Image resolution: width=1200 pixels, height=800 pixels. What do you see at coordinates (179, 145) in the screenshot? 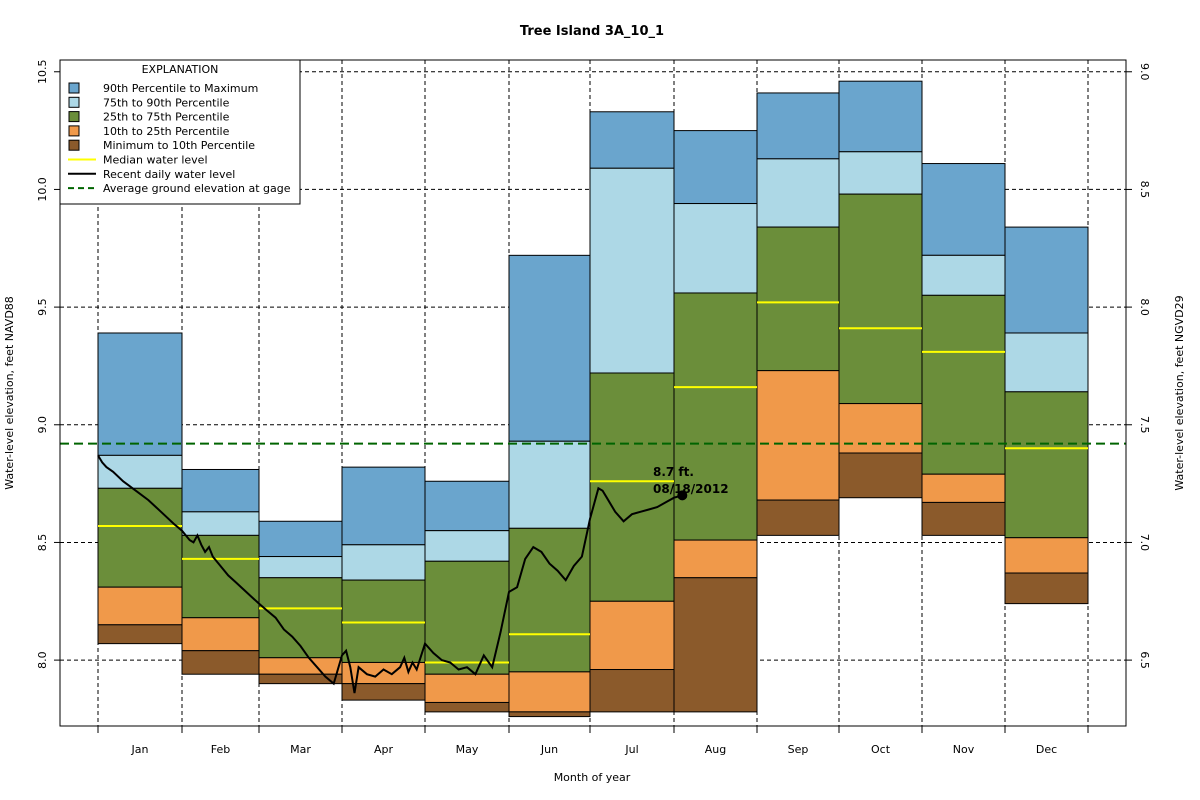
I see `legend-entry: Minimum to 10th Percentile` at bounding box center [179, 145].